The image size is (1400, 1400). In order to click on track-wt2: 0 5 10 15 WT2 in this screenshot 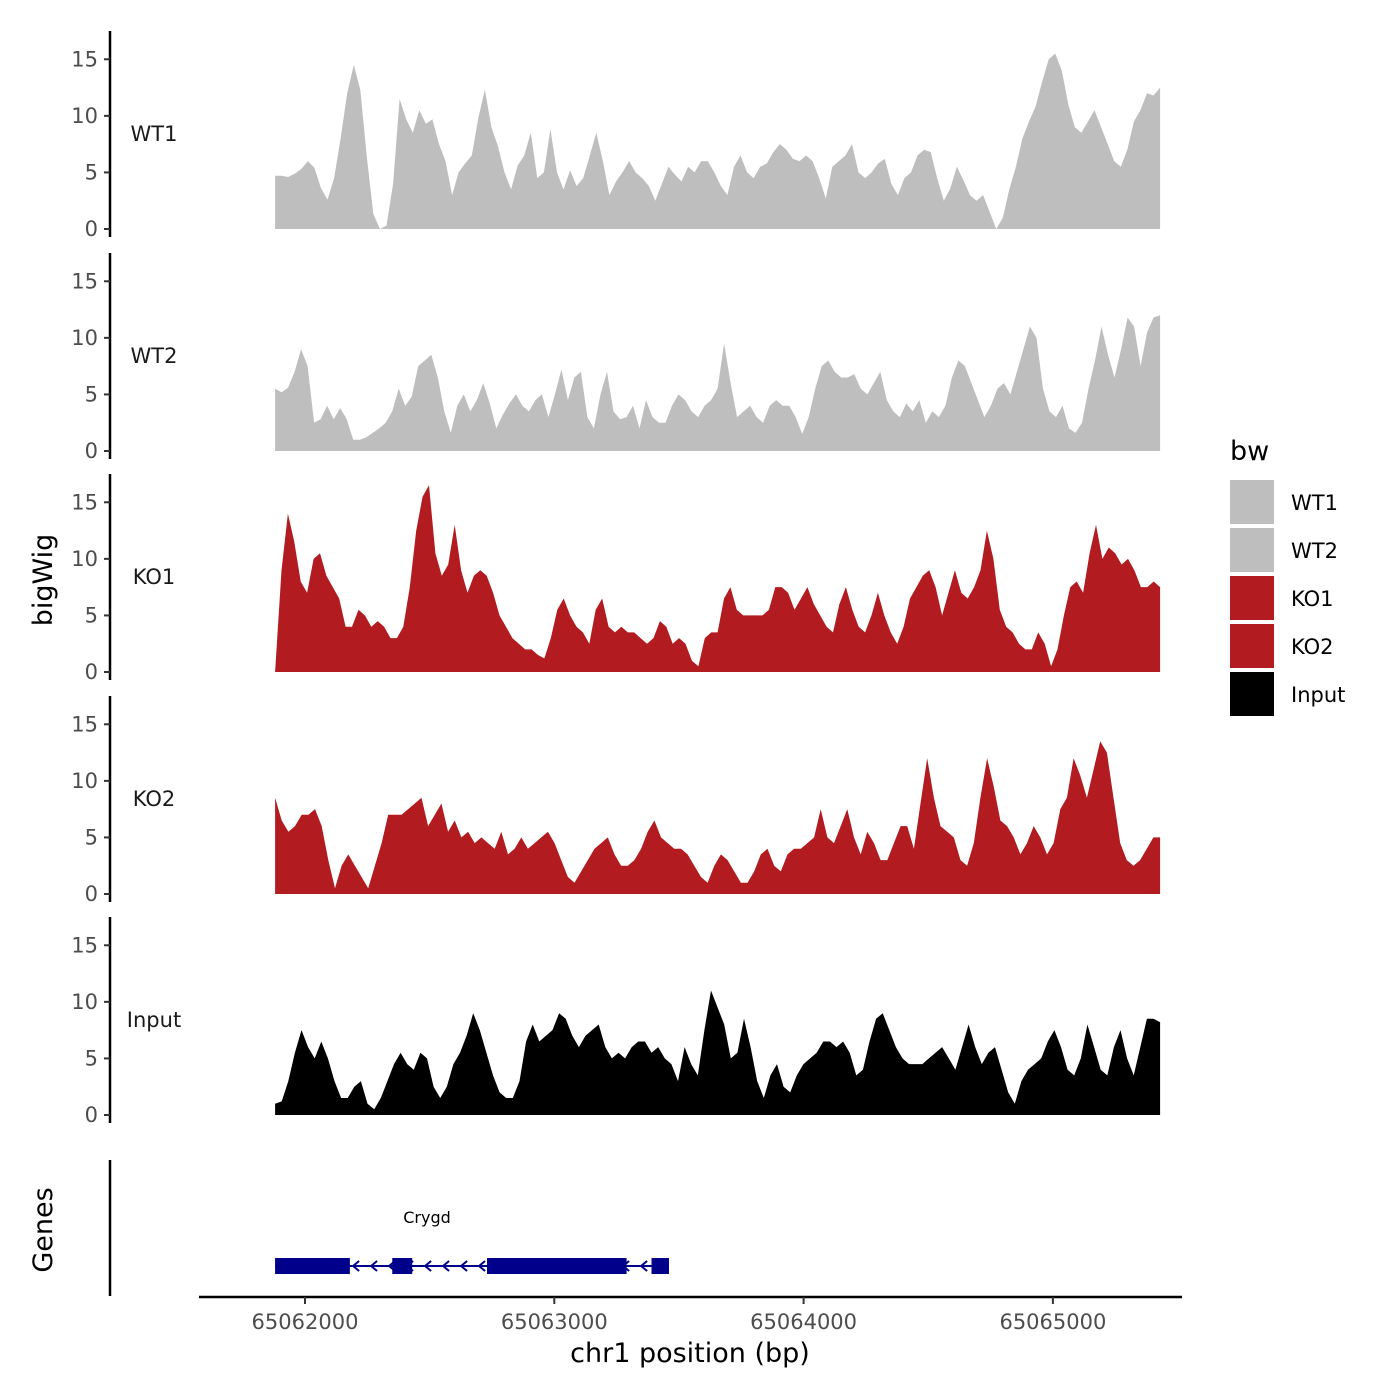, I will do `click(616, 358)`.